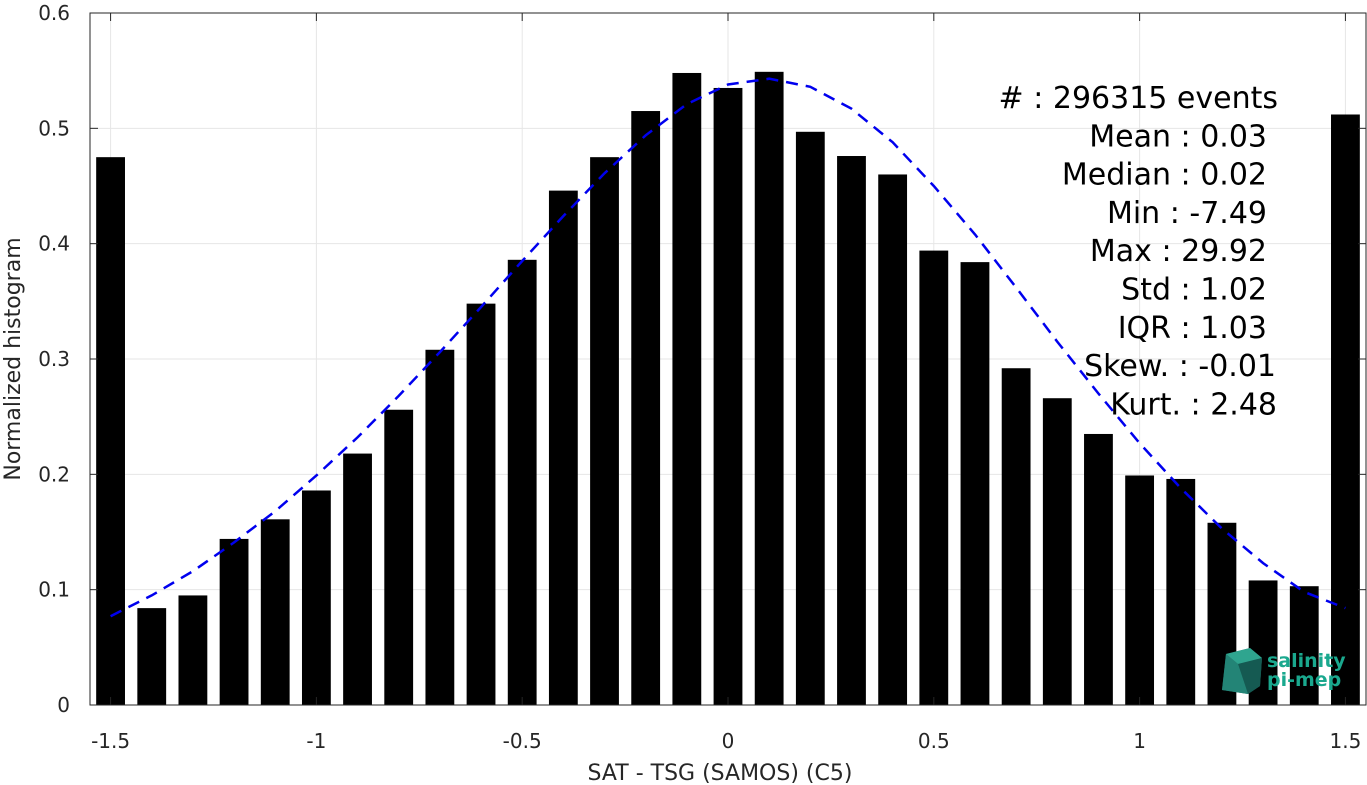  Describe the element at coordinates (316, 741) in the screenshot. I see `x-tick-label-1: -1` at that location.